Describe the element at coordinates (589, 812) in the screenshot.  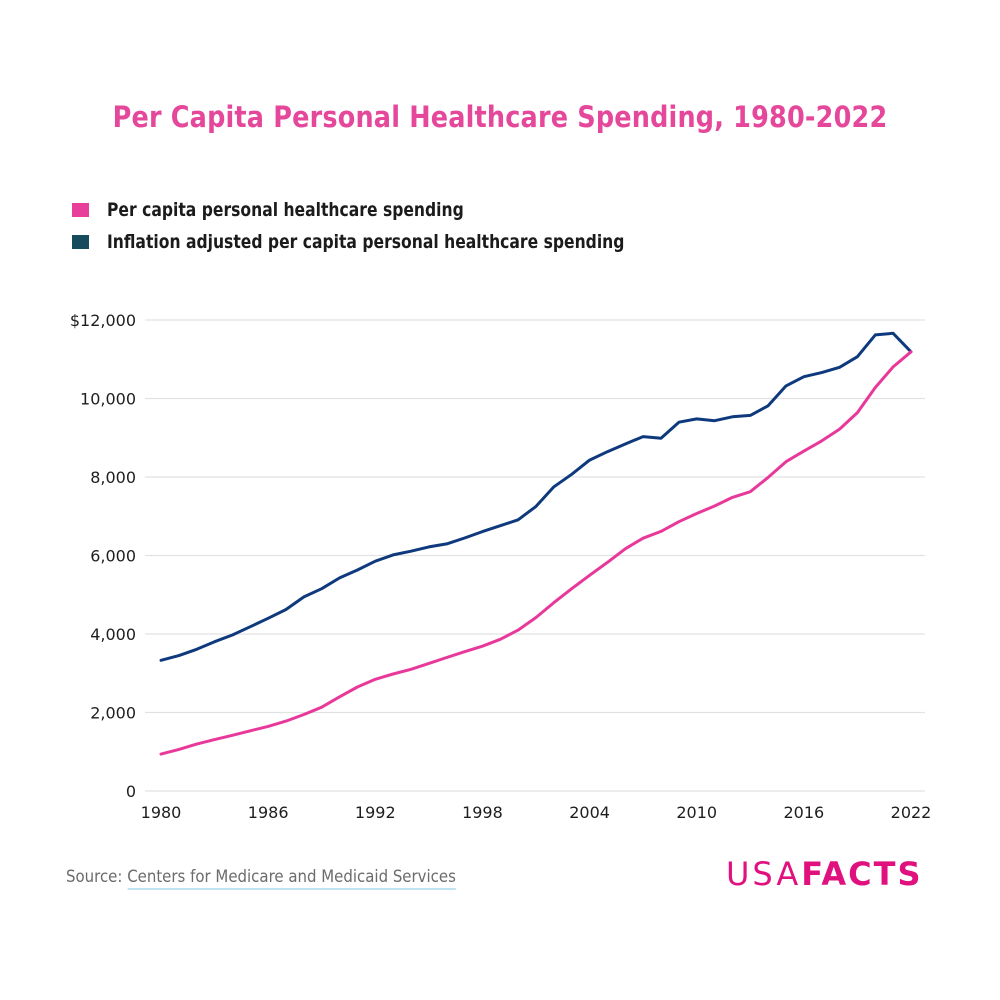
I see `x-tick-label: 2004` at that location.